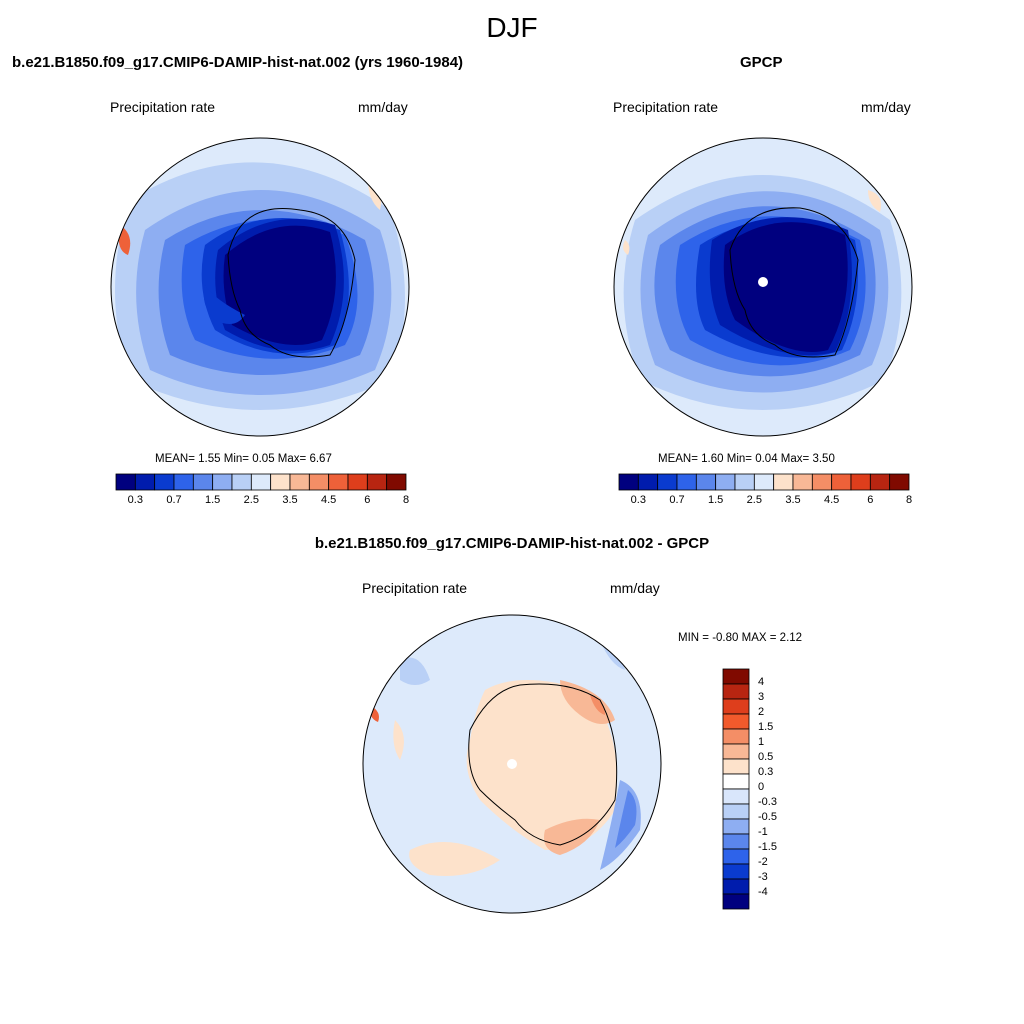 The width and height of the screenshot is (1024, 1024). I want to click on left-colorbar-tick-label: 2.5, so click(251, 500).